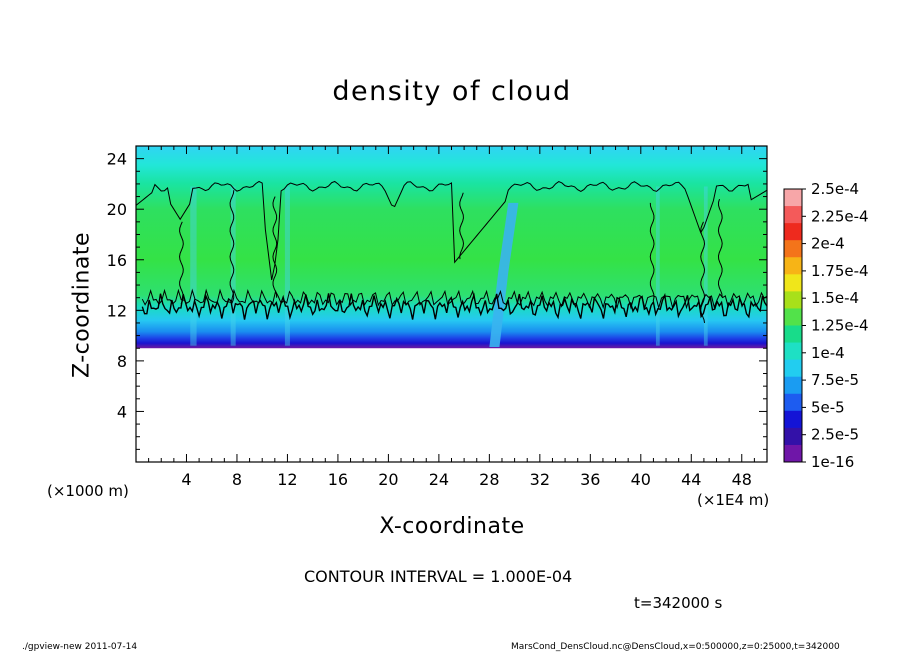  What do you see at coordinates (835, 435) in the screenshot?
I see `colorbar-label: 2.5e-5` at bounding box center [835, 435].